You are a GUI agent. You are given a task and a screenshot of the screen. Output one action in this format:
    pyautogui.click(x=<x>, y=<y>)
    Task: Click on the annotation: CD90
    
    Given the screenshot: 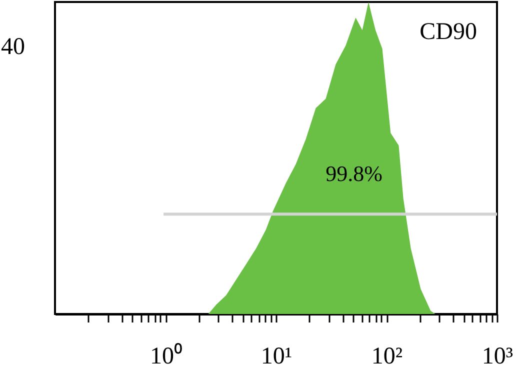 What is the action you would take?
    pyautogui.click(x=448, y=32)
    